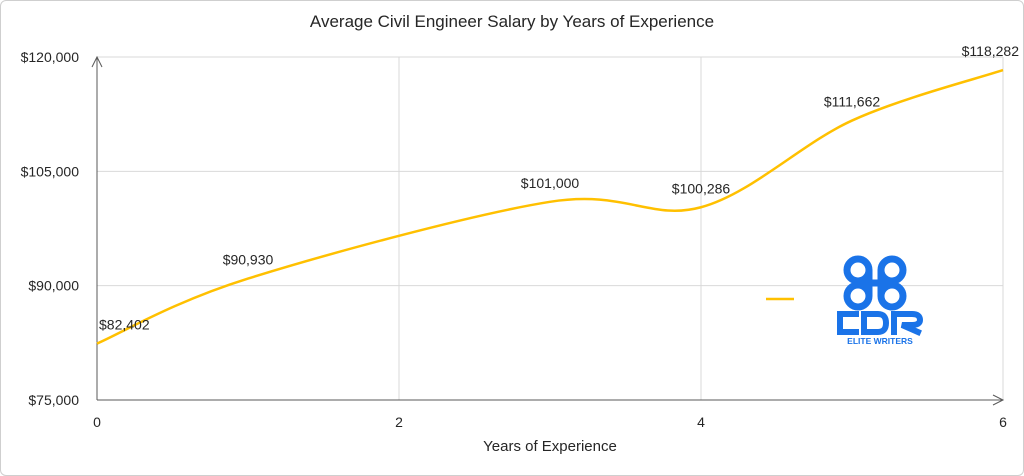  Describe the element at coordinates (97, 422) in the screenshot. I see `x-tick-label: 0` at that location.